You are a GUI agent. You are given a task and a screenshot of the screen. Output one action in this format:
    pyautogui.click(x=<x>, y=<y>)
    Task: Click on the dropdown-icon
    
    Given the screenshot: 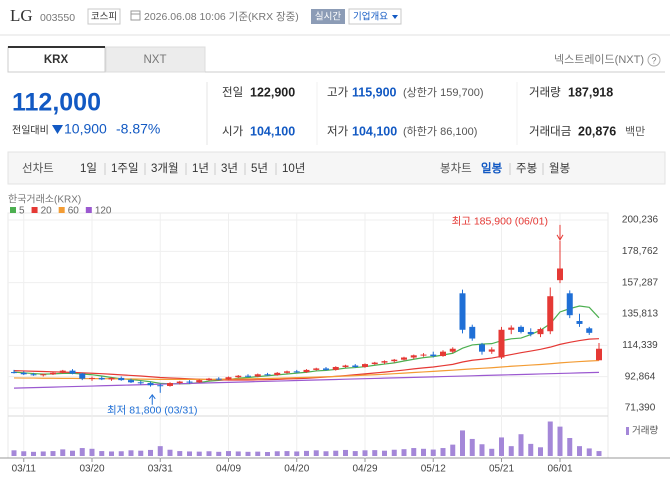 What is the action you would take?
    pyautogui.click(x=395, y=17)
    